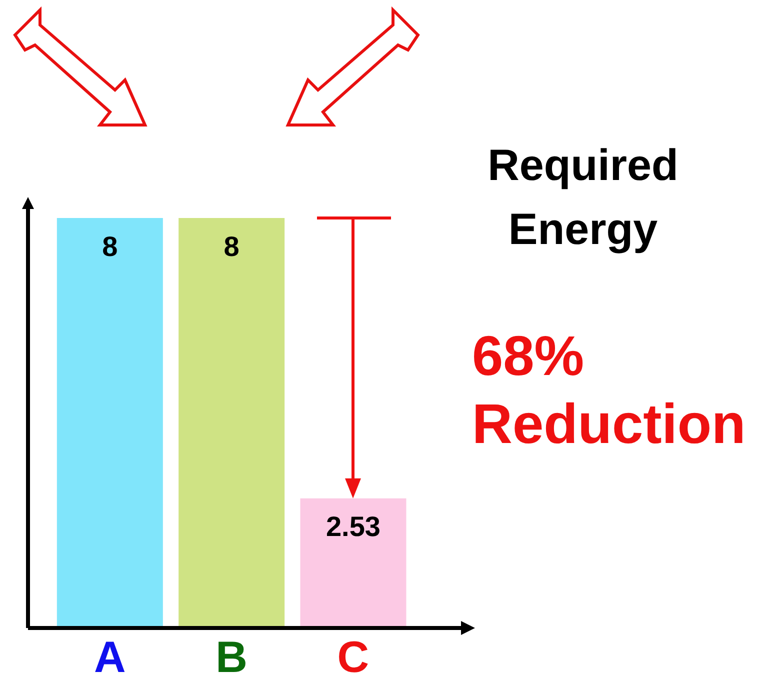 This screenshot has width=783, height=691. I want to click on text: Required Energy, so click(583, 197).